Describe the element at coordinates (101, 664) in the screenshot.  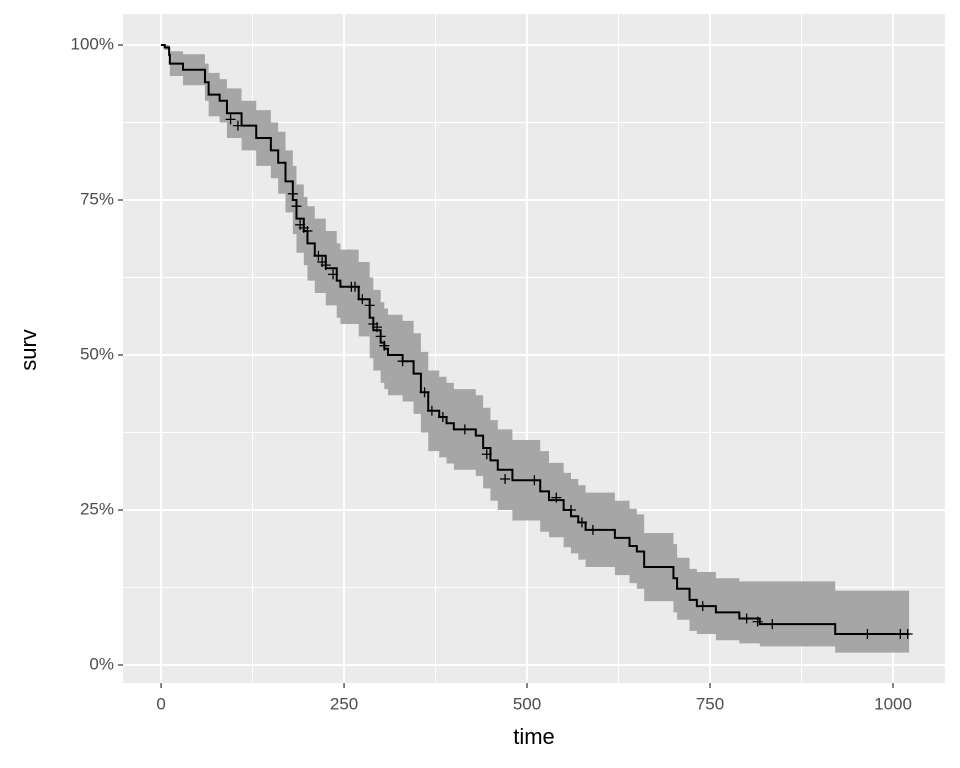
I see `y-tick-label: 0%` at that location.